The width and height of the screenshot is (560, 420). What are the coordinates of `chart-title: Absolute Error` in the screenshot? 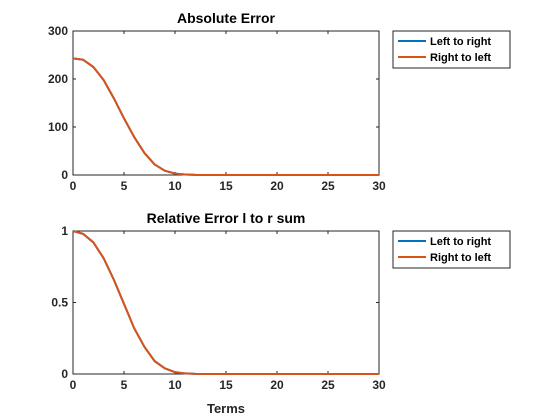 It's located at (226, 18).